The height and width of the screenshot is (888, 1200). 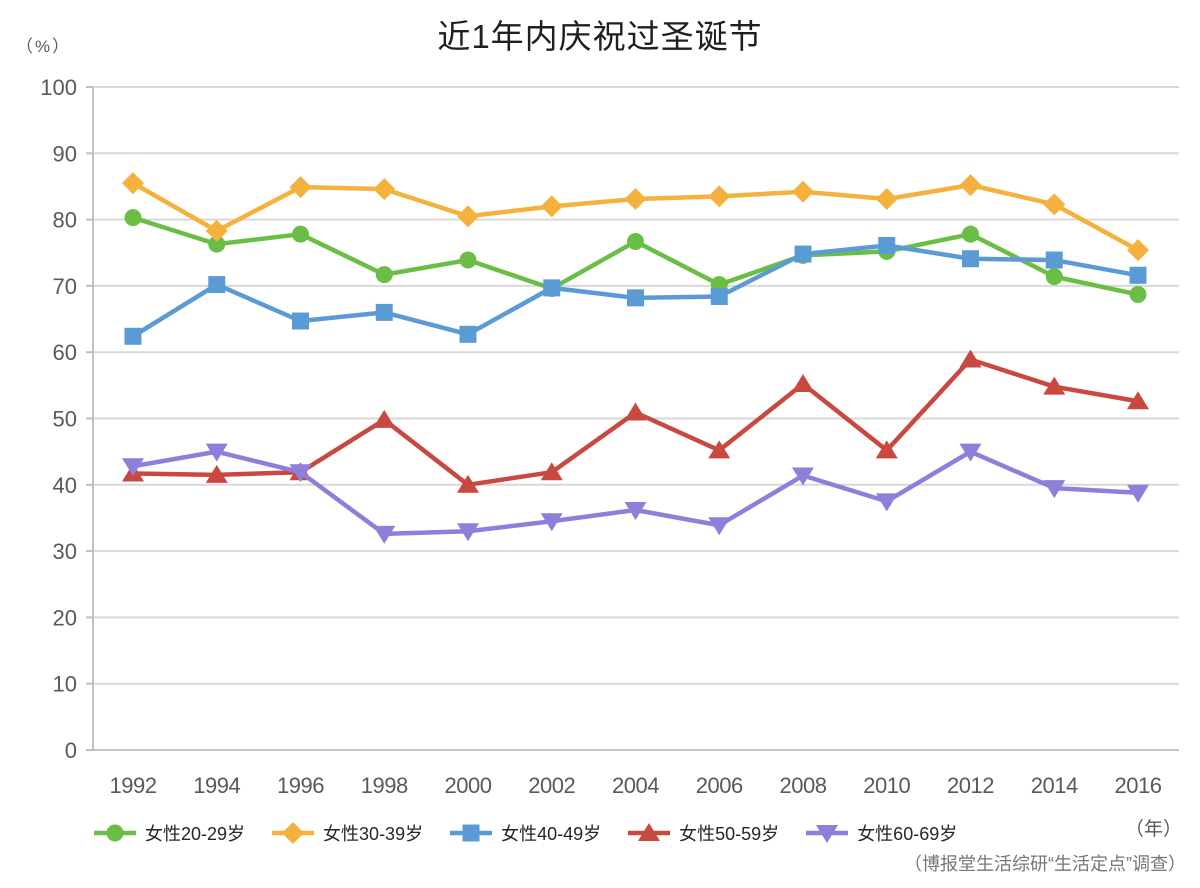 I want to click on y-axis-unit-label: （%）, so click(x=44, y=46).